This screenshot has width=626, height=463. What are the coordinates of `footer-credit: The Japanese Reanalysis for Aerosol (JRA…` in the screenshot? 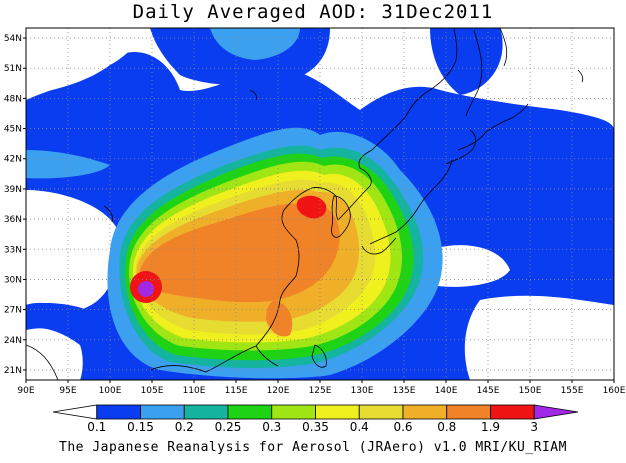 It's located at (313, 447).